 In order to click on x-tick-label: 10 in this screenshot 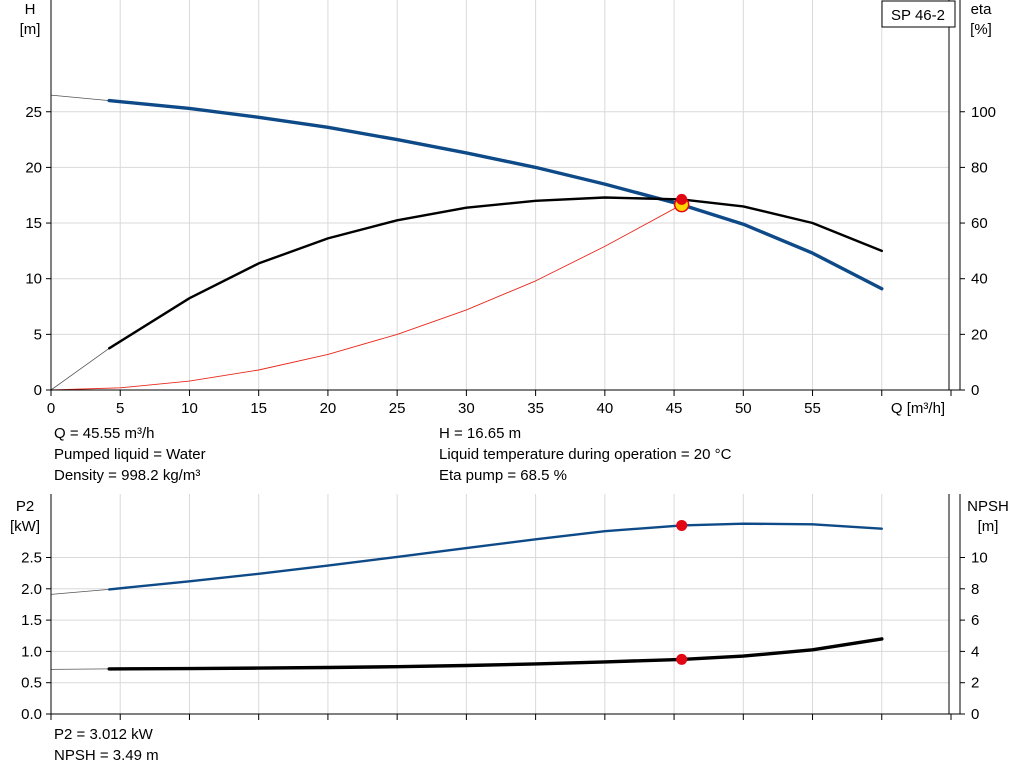, I will do `click(189, 408)`.